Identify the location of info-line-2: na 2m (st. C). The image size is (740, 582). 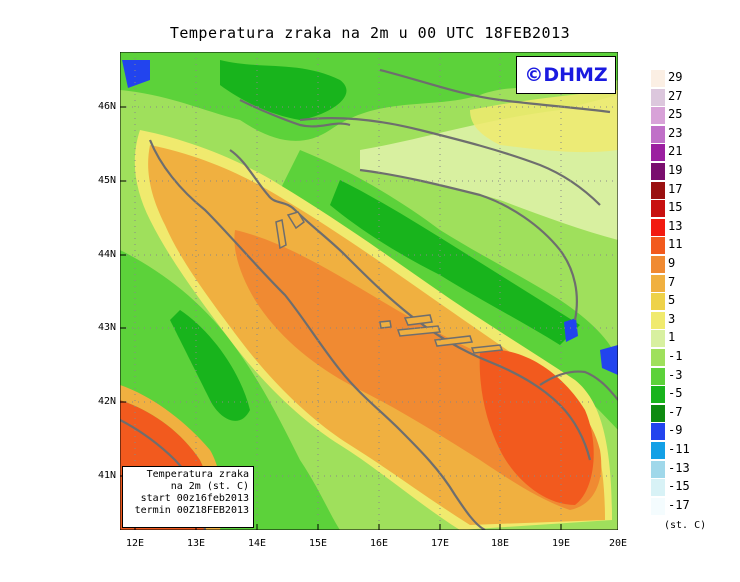
(209, 486).